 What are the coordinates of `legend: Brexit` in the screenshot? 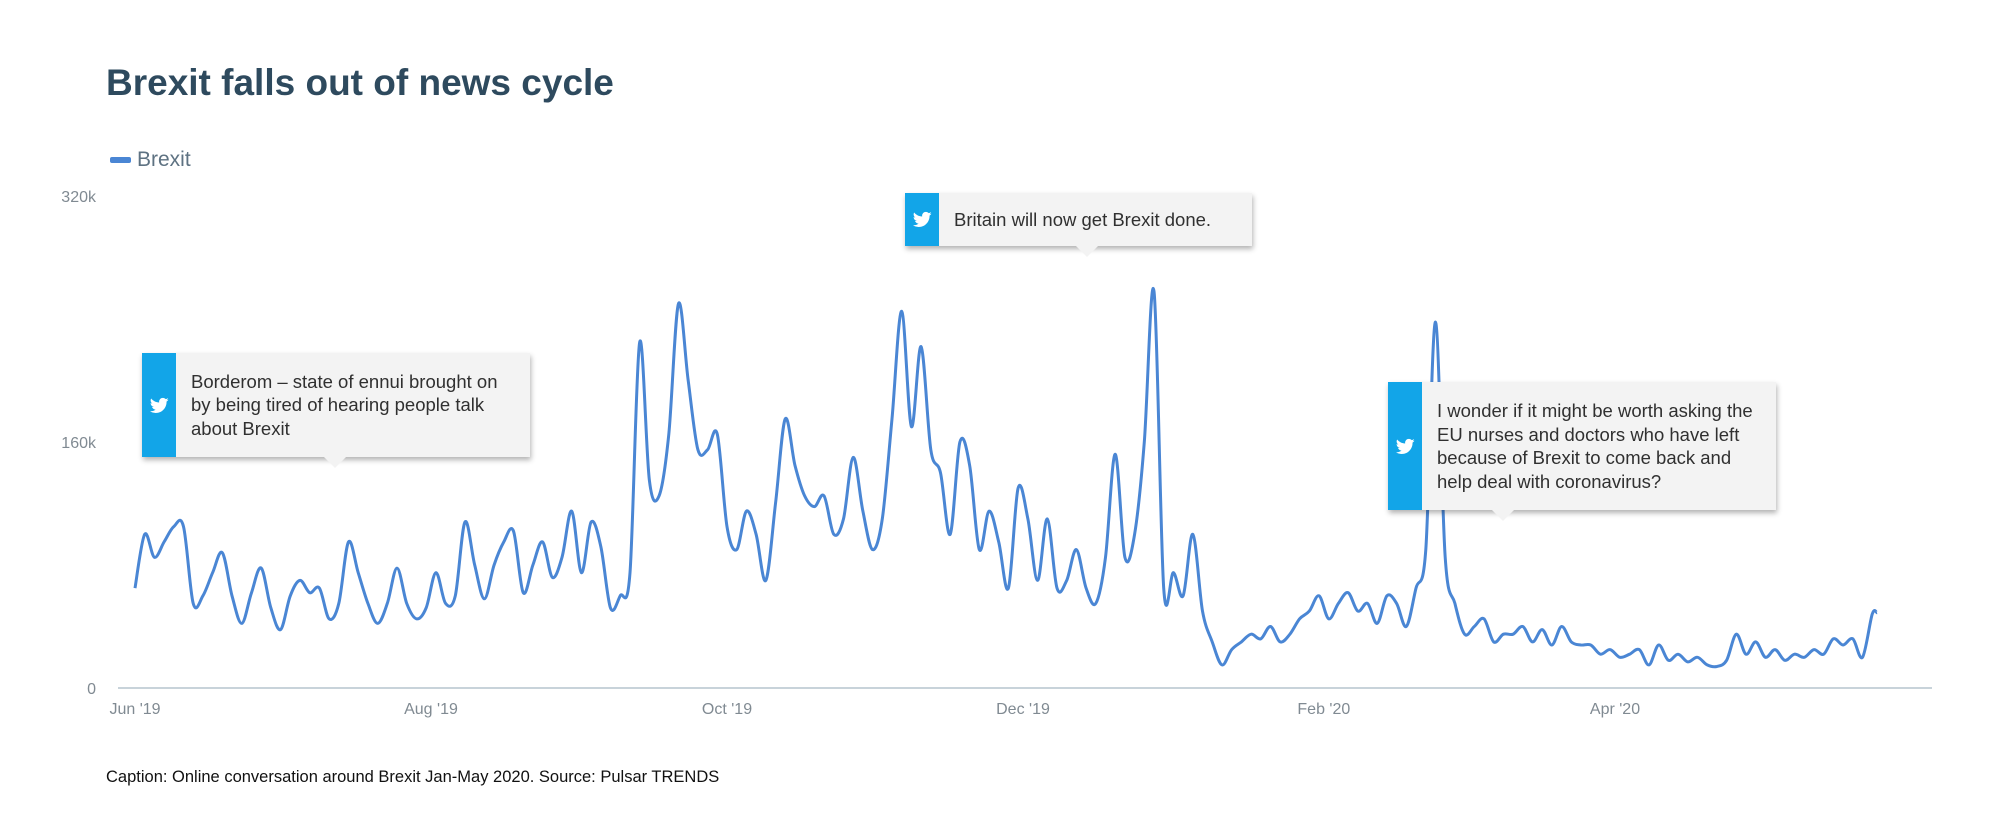 It's located at (150, 160).